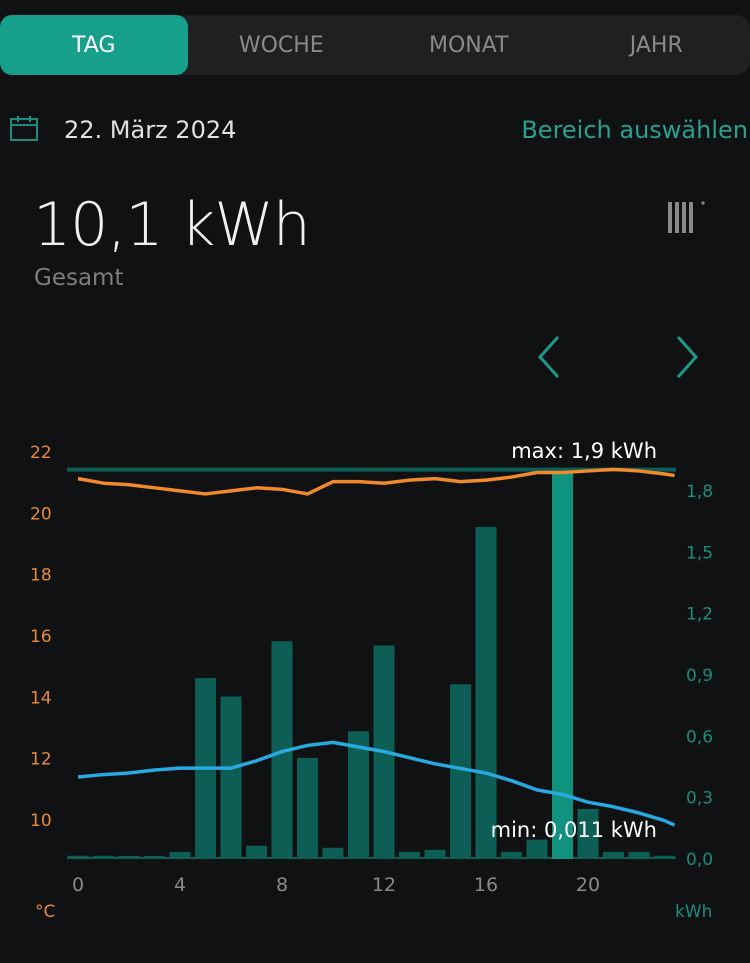  What do you see at coordinates (486, 885) in the screenshot?
I see `x-tick-label: 16` at bounding box center [486, 885].